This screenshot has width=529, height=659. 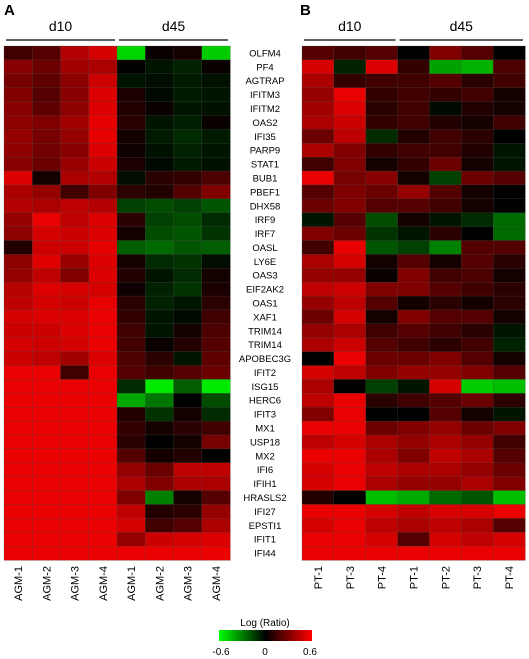 I want to click on column-label: PT-4, so click(x=383, y=577).